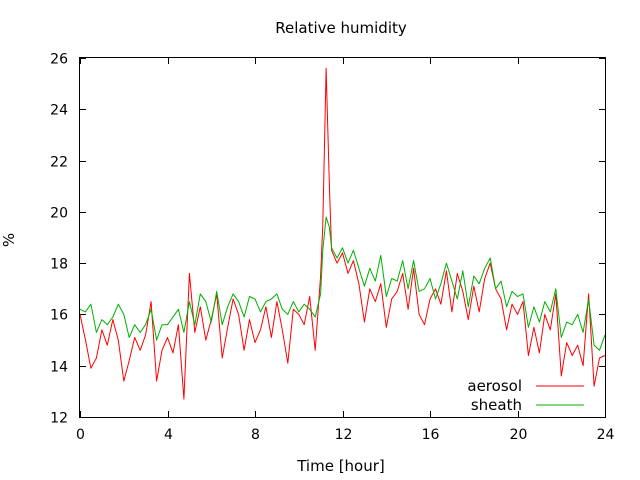 The width and height of the screenshot is (640, 480). Describe the element at coordinates (59, 60) in the screenshot. I see `y-tick-label: 26` at that location.